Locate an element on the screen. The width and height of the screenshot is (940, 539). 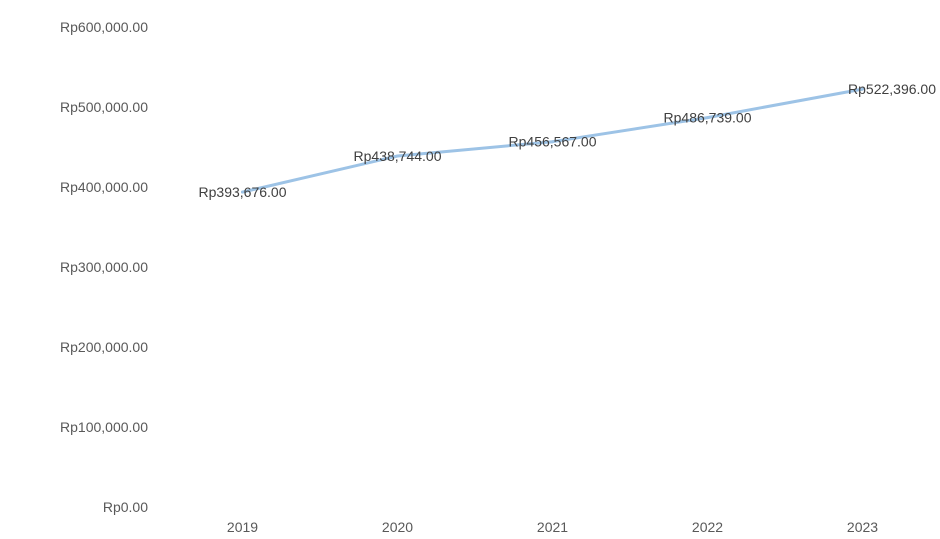
y-tick-label: Rp500,000.00 is located at coordinates (104, 107).